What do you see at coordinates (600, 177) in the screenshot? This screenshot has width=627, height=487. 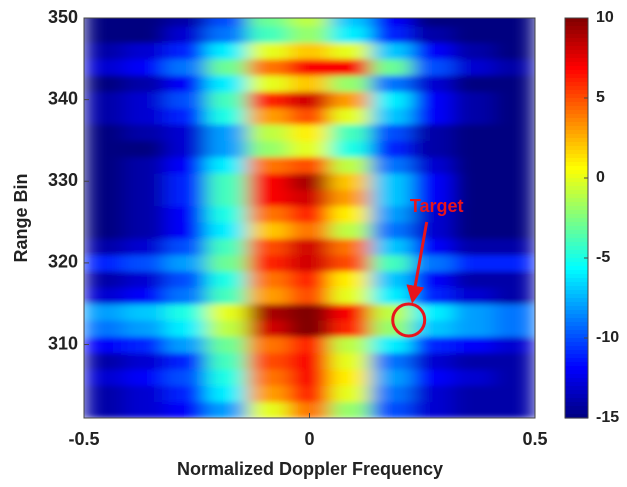 I see `colorbar-tick-label: 0` at bounding box center [600, 177].